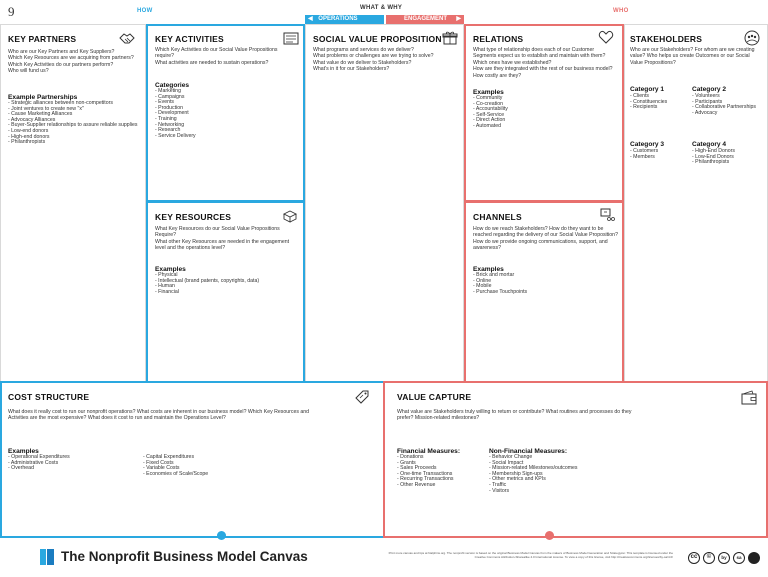 The height and width of the screenshot is (577, 768). I want to click on list-item: Recipients, so click(660, 108).